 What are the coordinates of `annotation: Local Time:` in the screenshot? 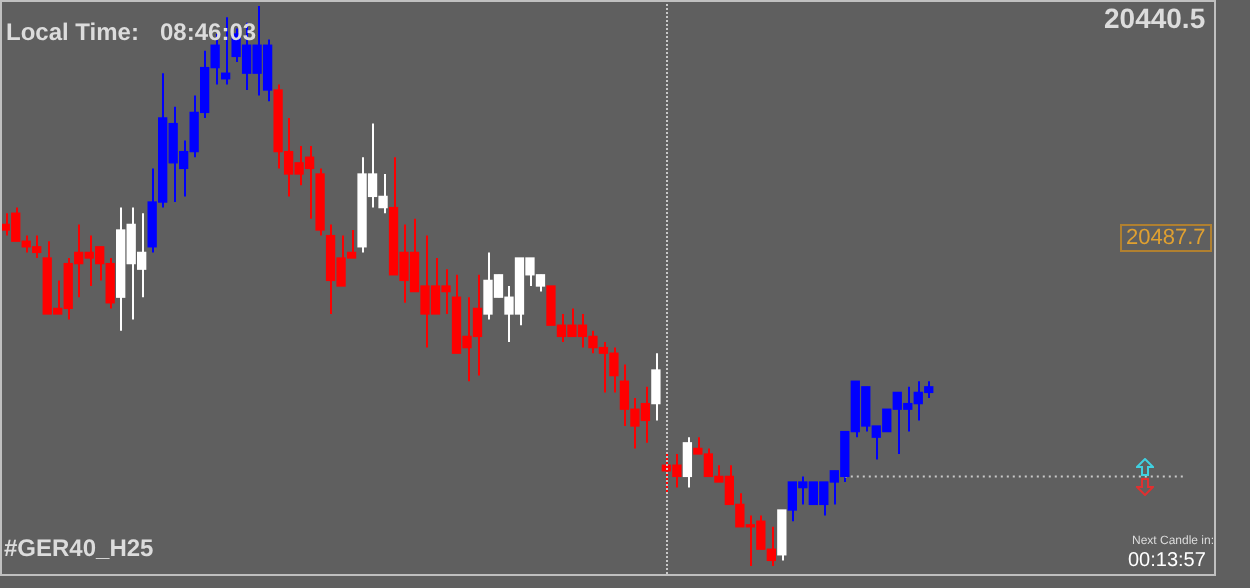 It's located at (72, 32).